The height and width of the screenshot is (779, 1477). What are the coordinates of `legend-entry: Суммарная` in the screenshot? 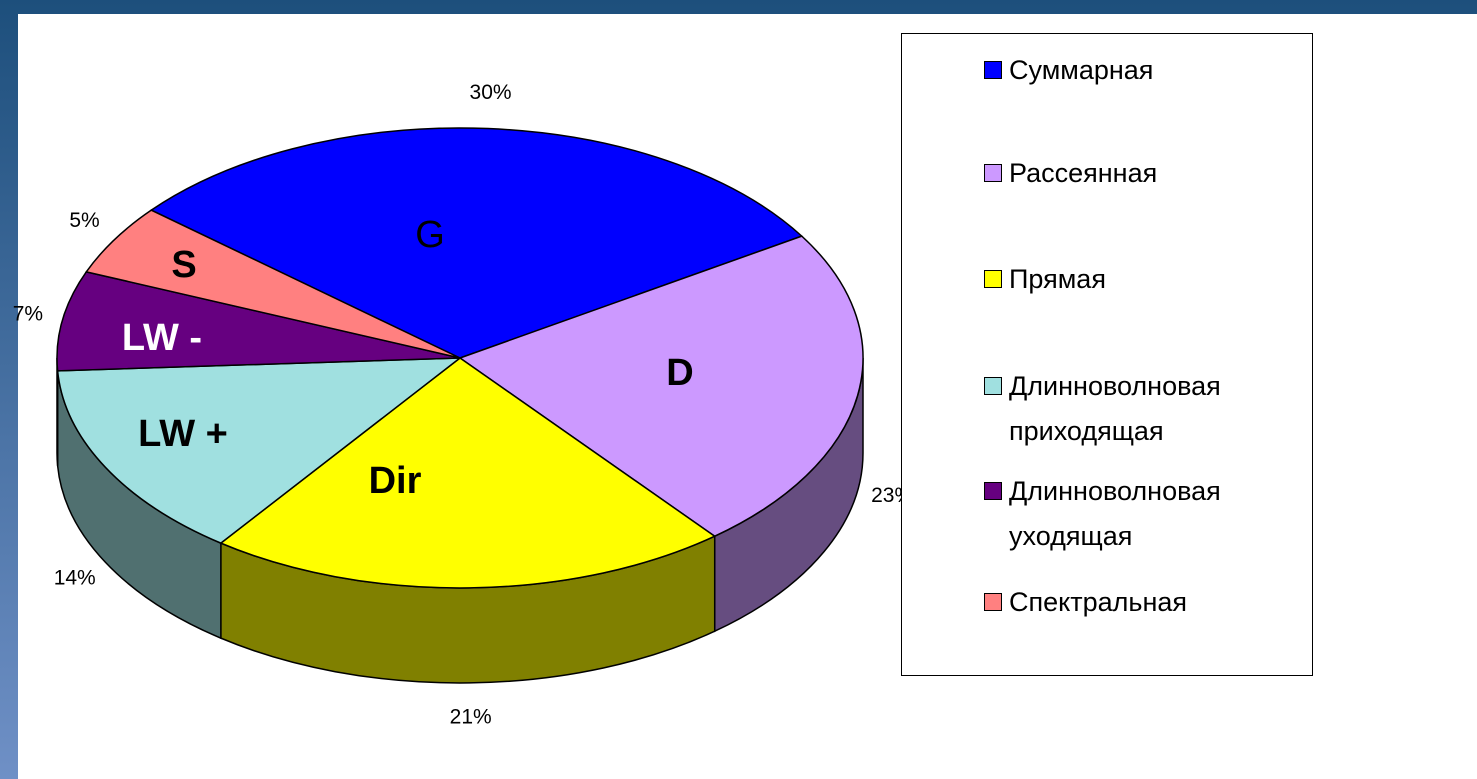 It's located at (1134, 70).